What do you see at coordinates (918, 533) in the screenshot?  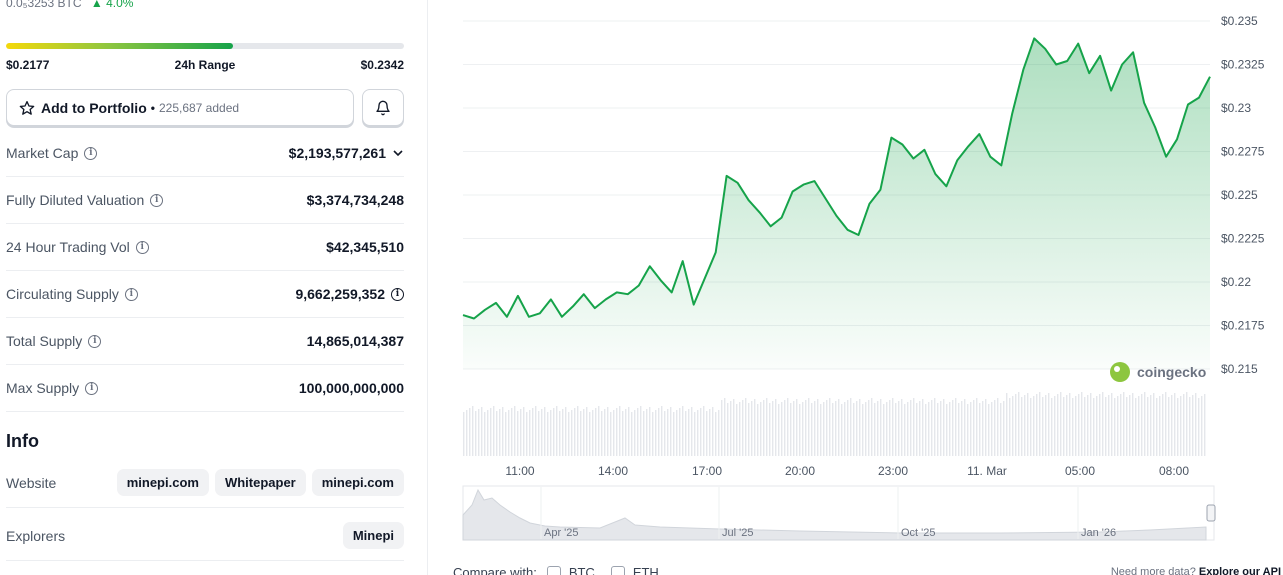 I see `navigator-label: Oct '25` at bounding box center [918, 533].